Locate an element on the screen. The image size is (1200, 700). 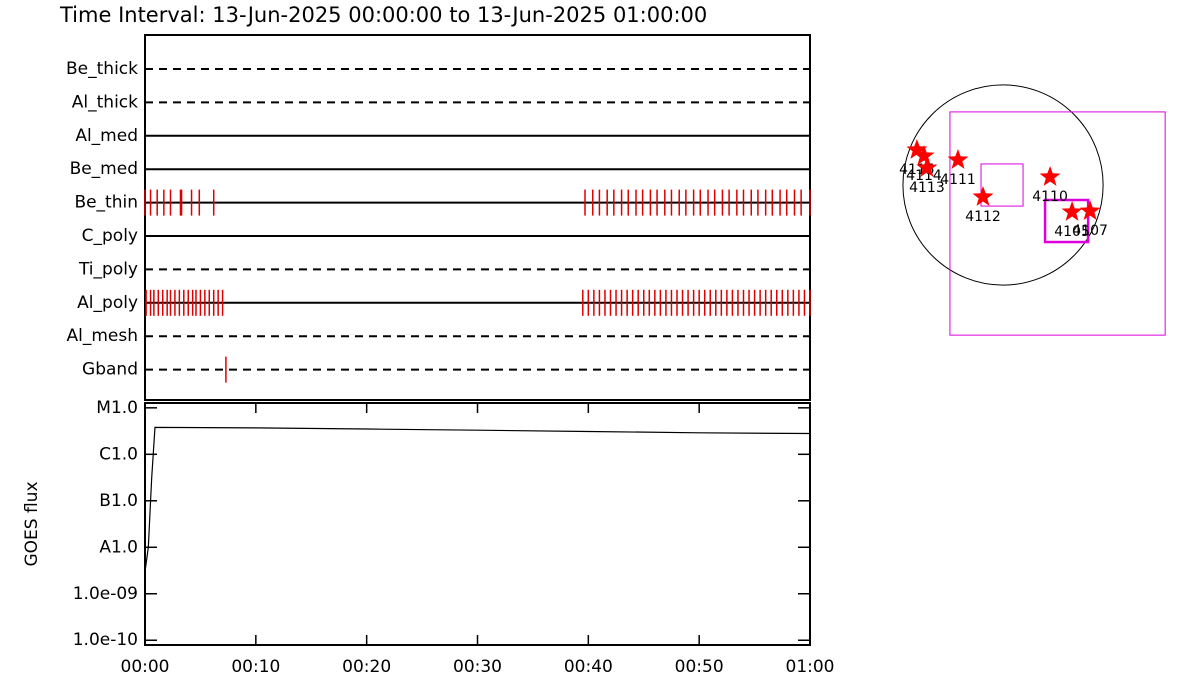
region-label: 4114 is located at coordinates (924, 176).